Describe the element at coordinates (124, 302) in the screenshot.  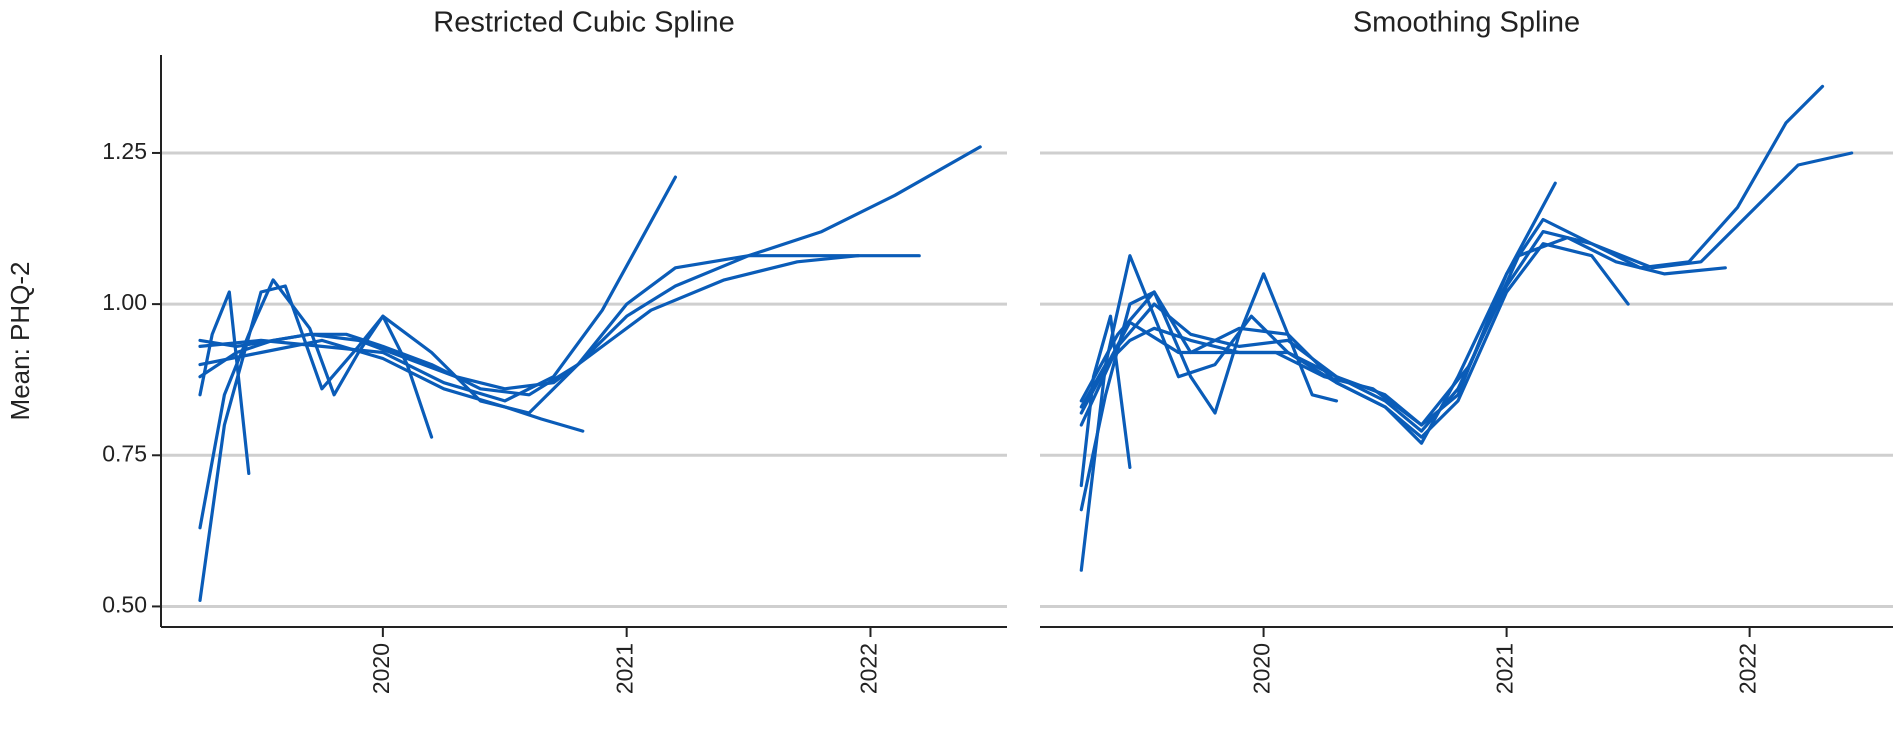
I see `y-tick-label: 1.00` at that location.